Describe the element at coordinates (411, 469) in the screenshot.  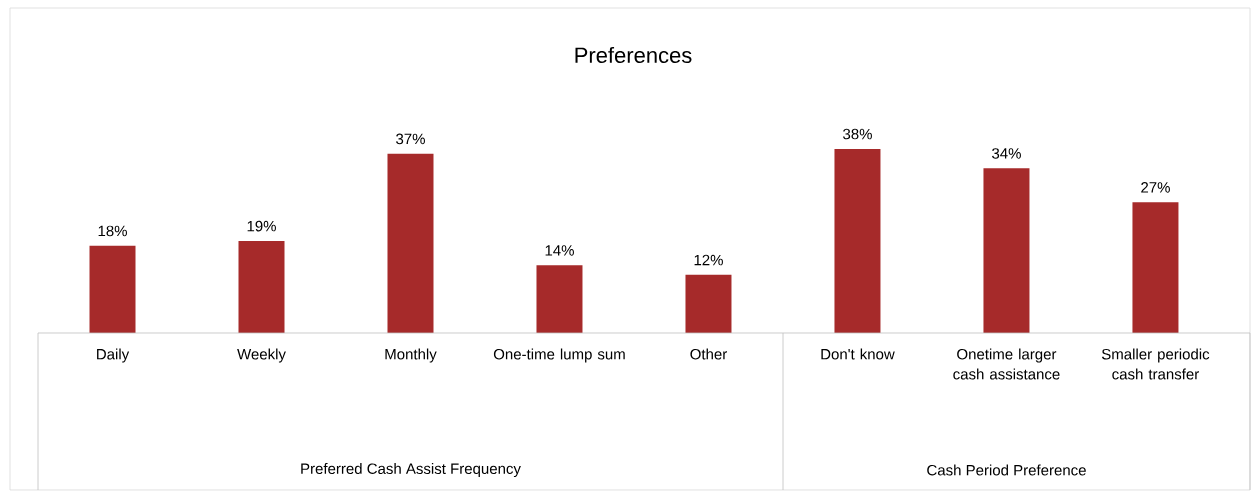
I see `text: Preferred Cash Assist Frequency` at that location.